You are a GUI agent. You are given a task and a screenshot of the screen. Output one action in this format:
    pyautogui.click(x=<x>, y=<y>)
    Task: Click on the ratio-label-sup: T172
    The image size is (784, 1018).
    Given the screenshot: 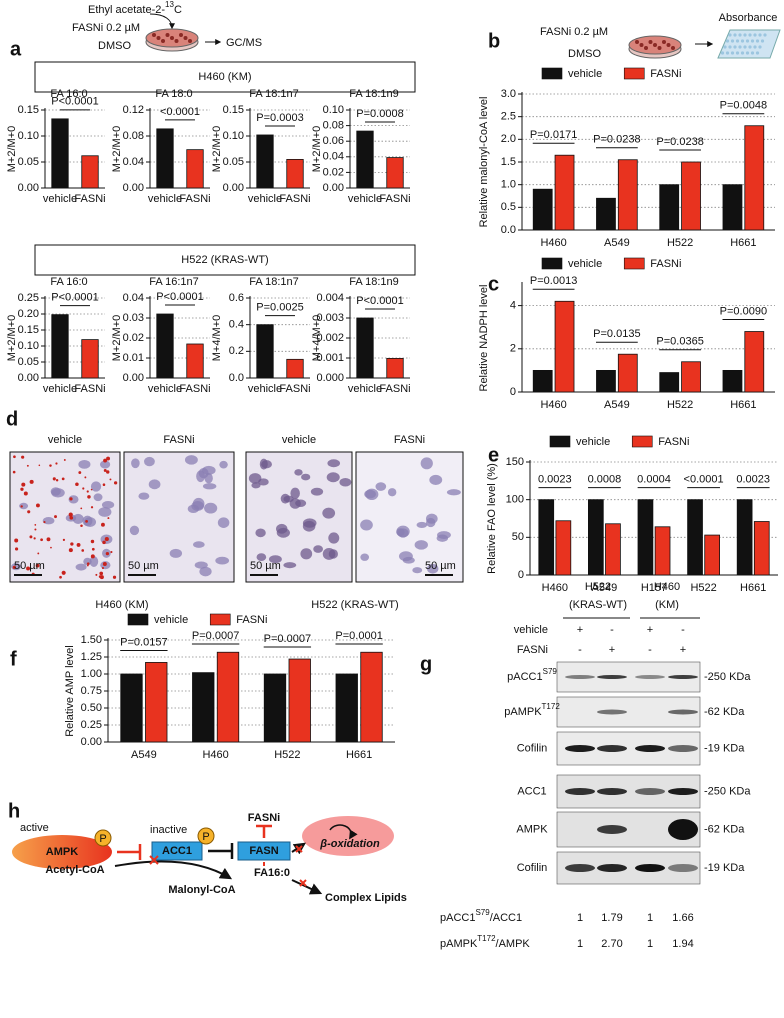 What is the action you would take?
    pyautogui.click(x=486, y=938)
    